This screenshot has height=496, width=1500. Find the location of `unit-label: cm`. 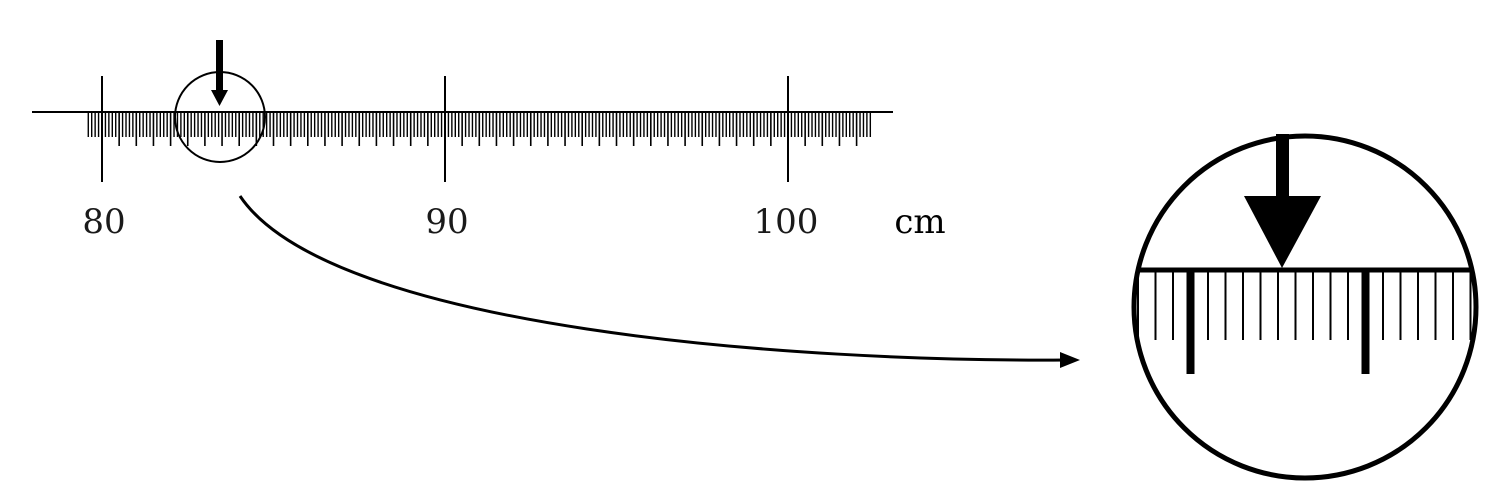

unit-label: cm is located at coordinates (919, 222).